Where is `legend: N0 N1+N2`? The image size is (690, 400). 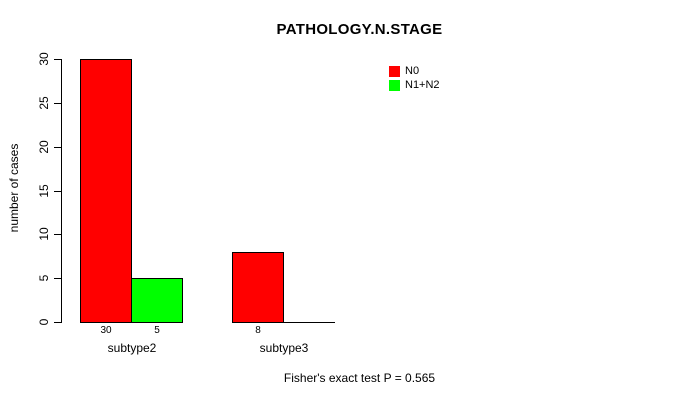
legend: N0 N1+N2 is located at coordinates (414, 80).